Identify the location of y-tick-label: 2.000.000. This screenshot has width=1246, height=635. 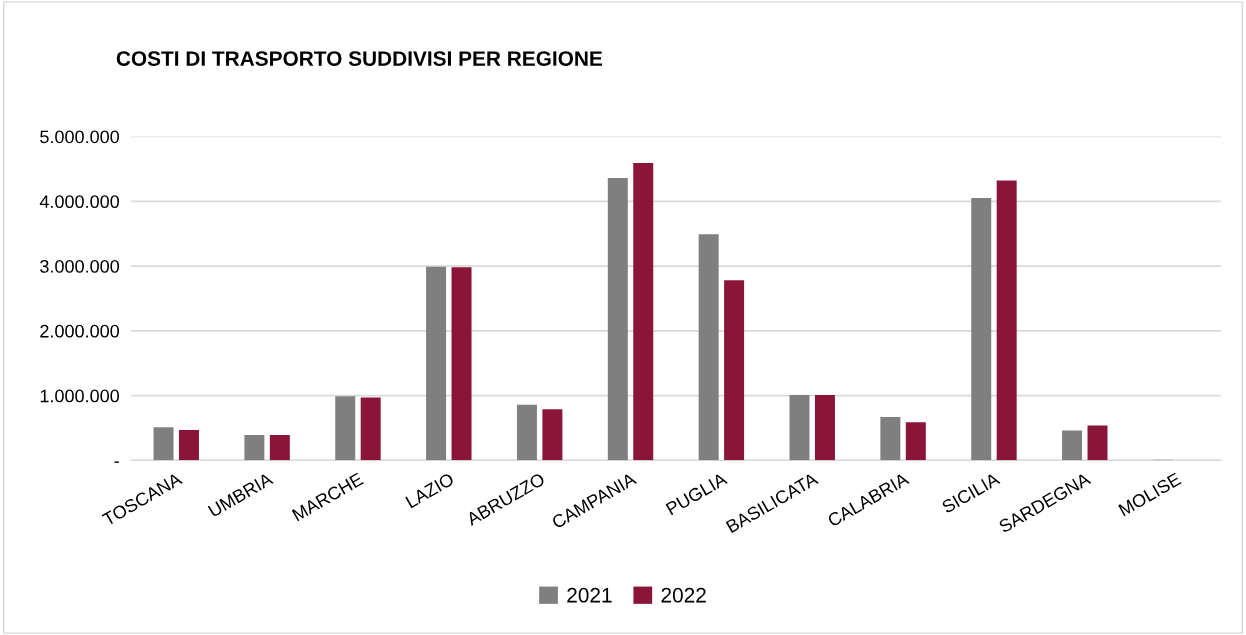
(80, 331).